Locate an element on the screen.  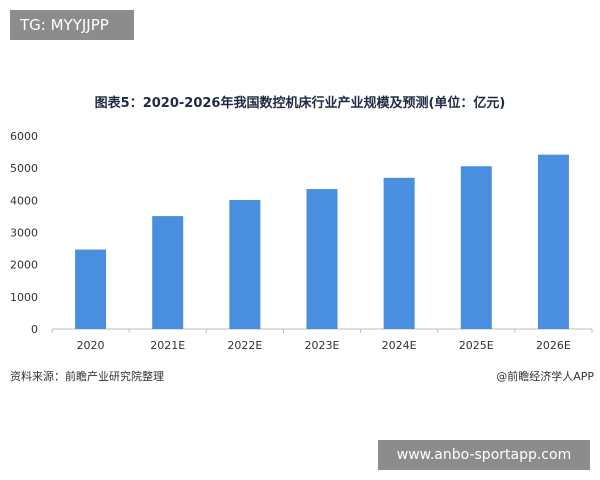
credit-note: @前瞻经济学人APP is located at coordinates (545, 376).